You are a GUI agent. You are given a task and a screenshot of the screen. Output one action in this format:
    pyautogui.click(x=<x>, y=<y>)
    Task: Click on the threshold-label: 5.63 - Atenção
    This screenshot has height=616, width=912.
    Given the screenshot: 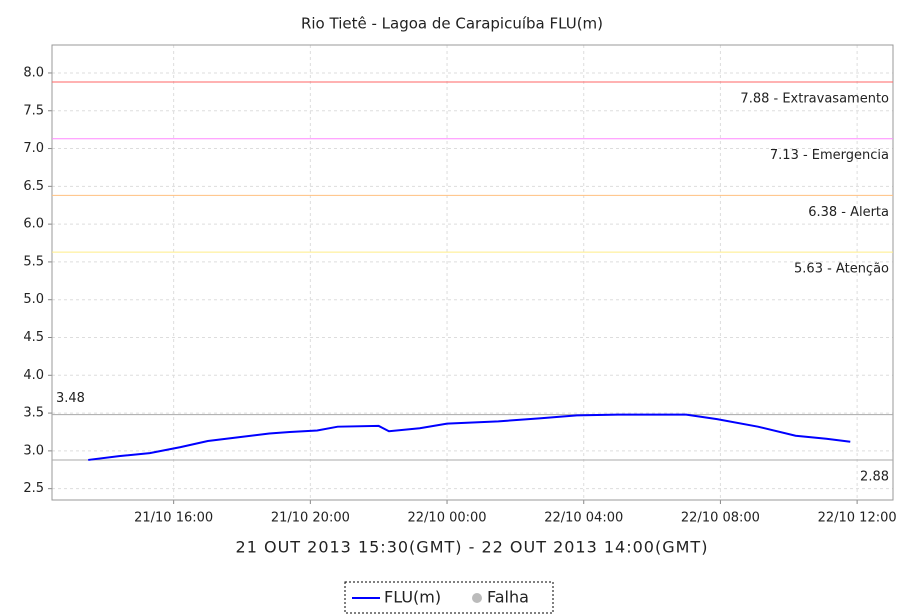 What is the action you would take?
    pyautogui.click(x=841, y=269)
    